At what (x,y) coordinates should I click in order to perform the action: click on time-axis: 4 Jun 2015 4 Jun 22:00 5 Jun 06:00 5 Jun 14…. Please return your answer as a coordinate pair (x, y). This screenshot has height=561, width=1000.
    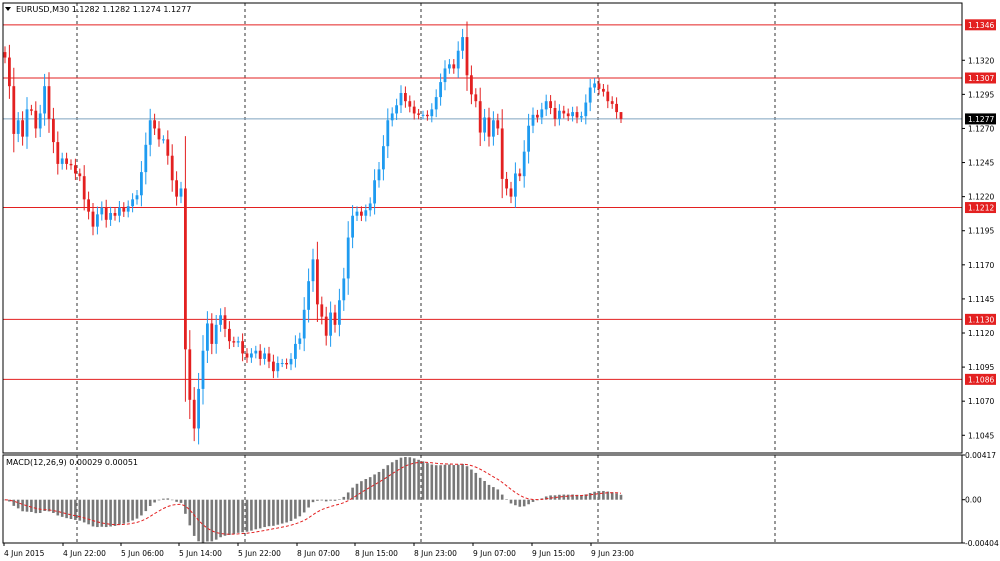
    Looking at the image, I should click on (318, 550).